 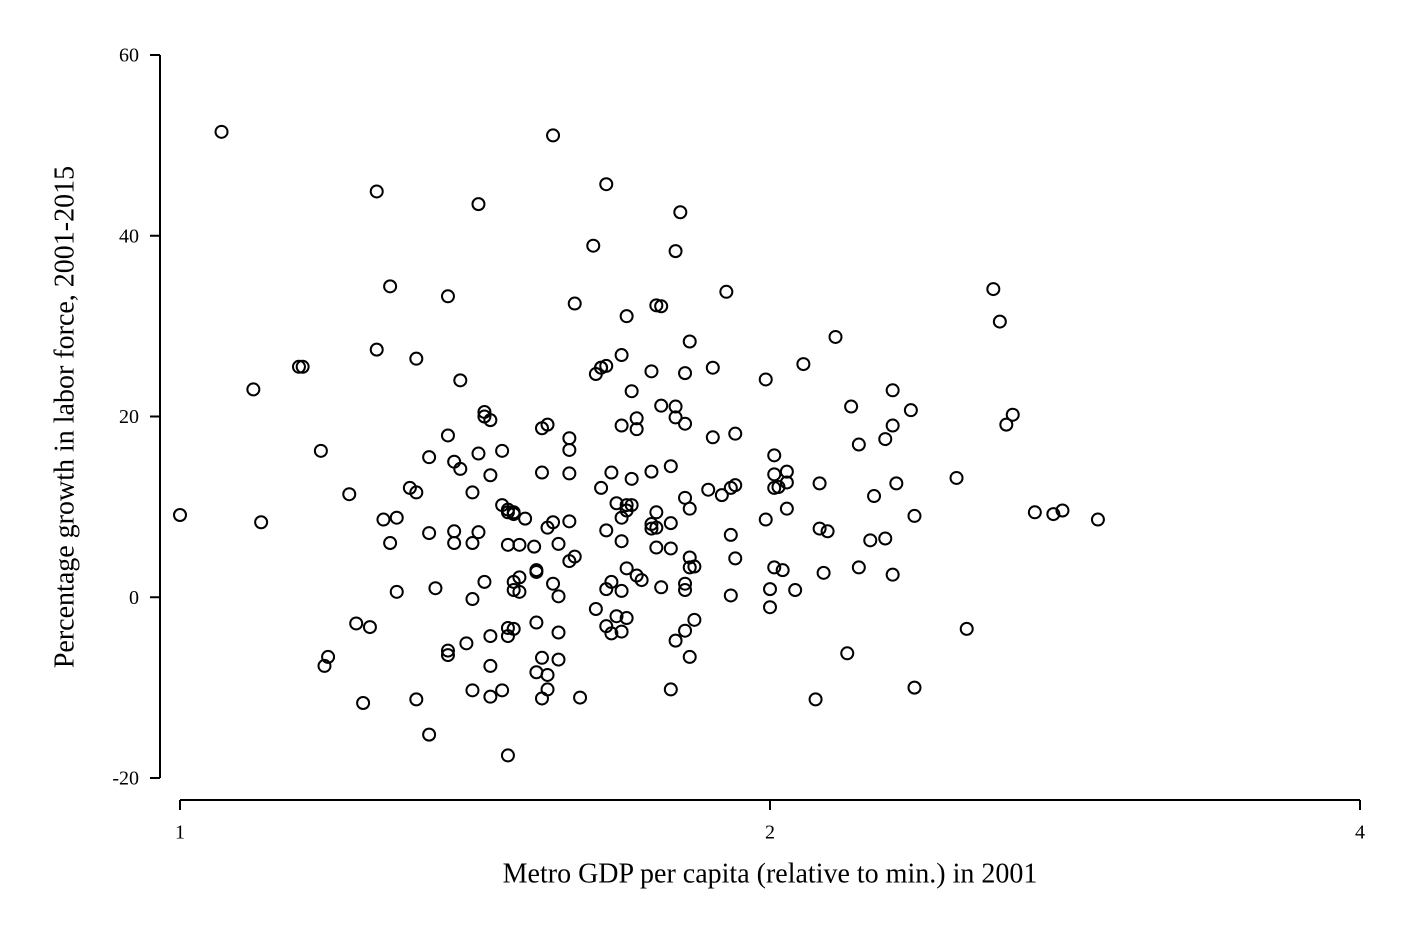 I want to click on y-tick-label: 40, so click(x=129, y=236).